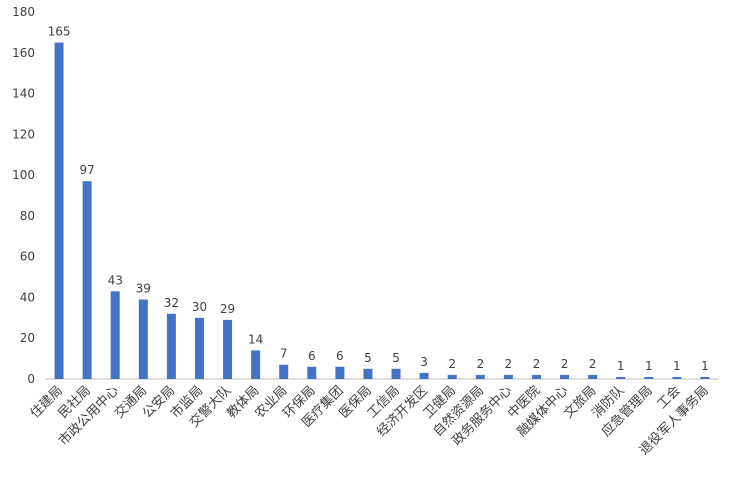 Image resolution: width=733 pixels, height=485 pixels. What do you see at coordinates (199, 307) in the screenshot?
I see `data-label: 30` at bounding box center [199, 307].